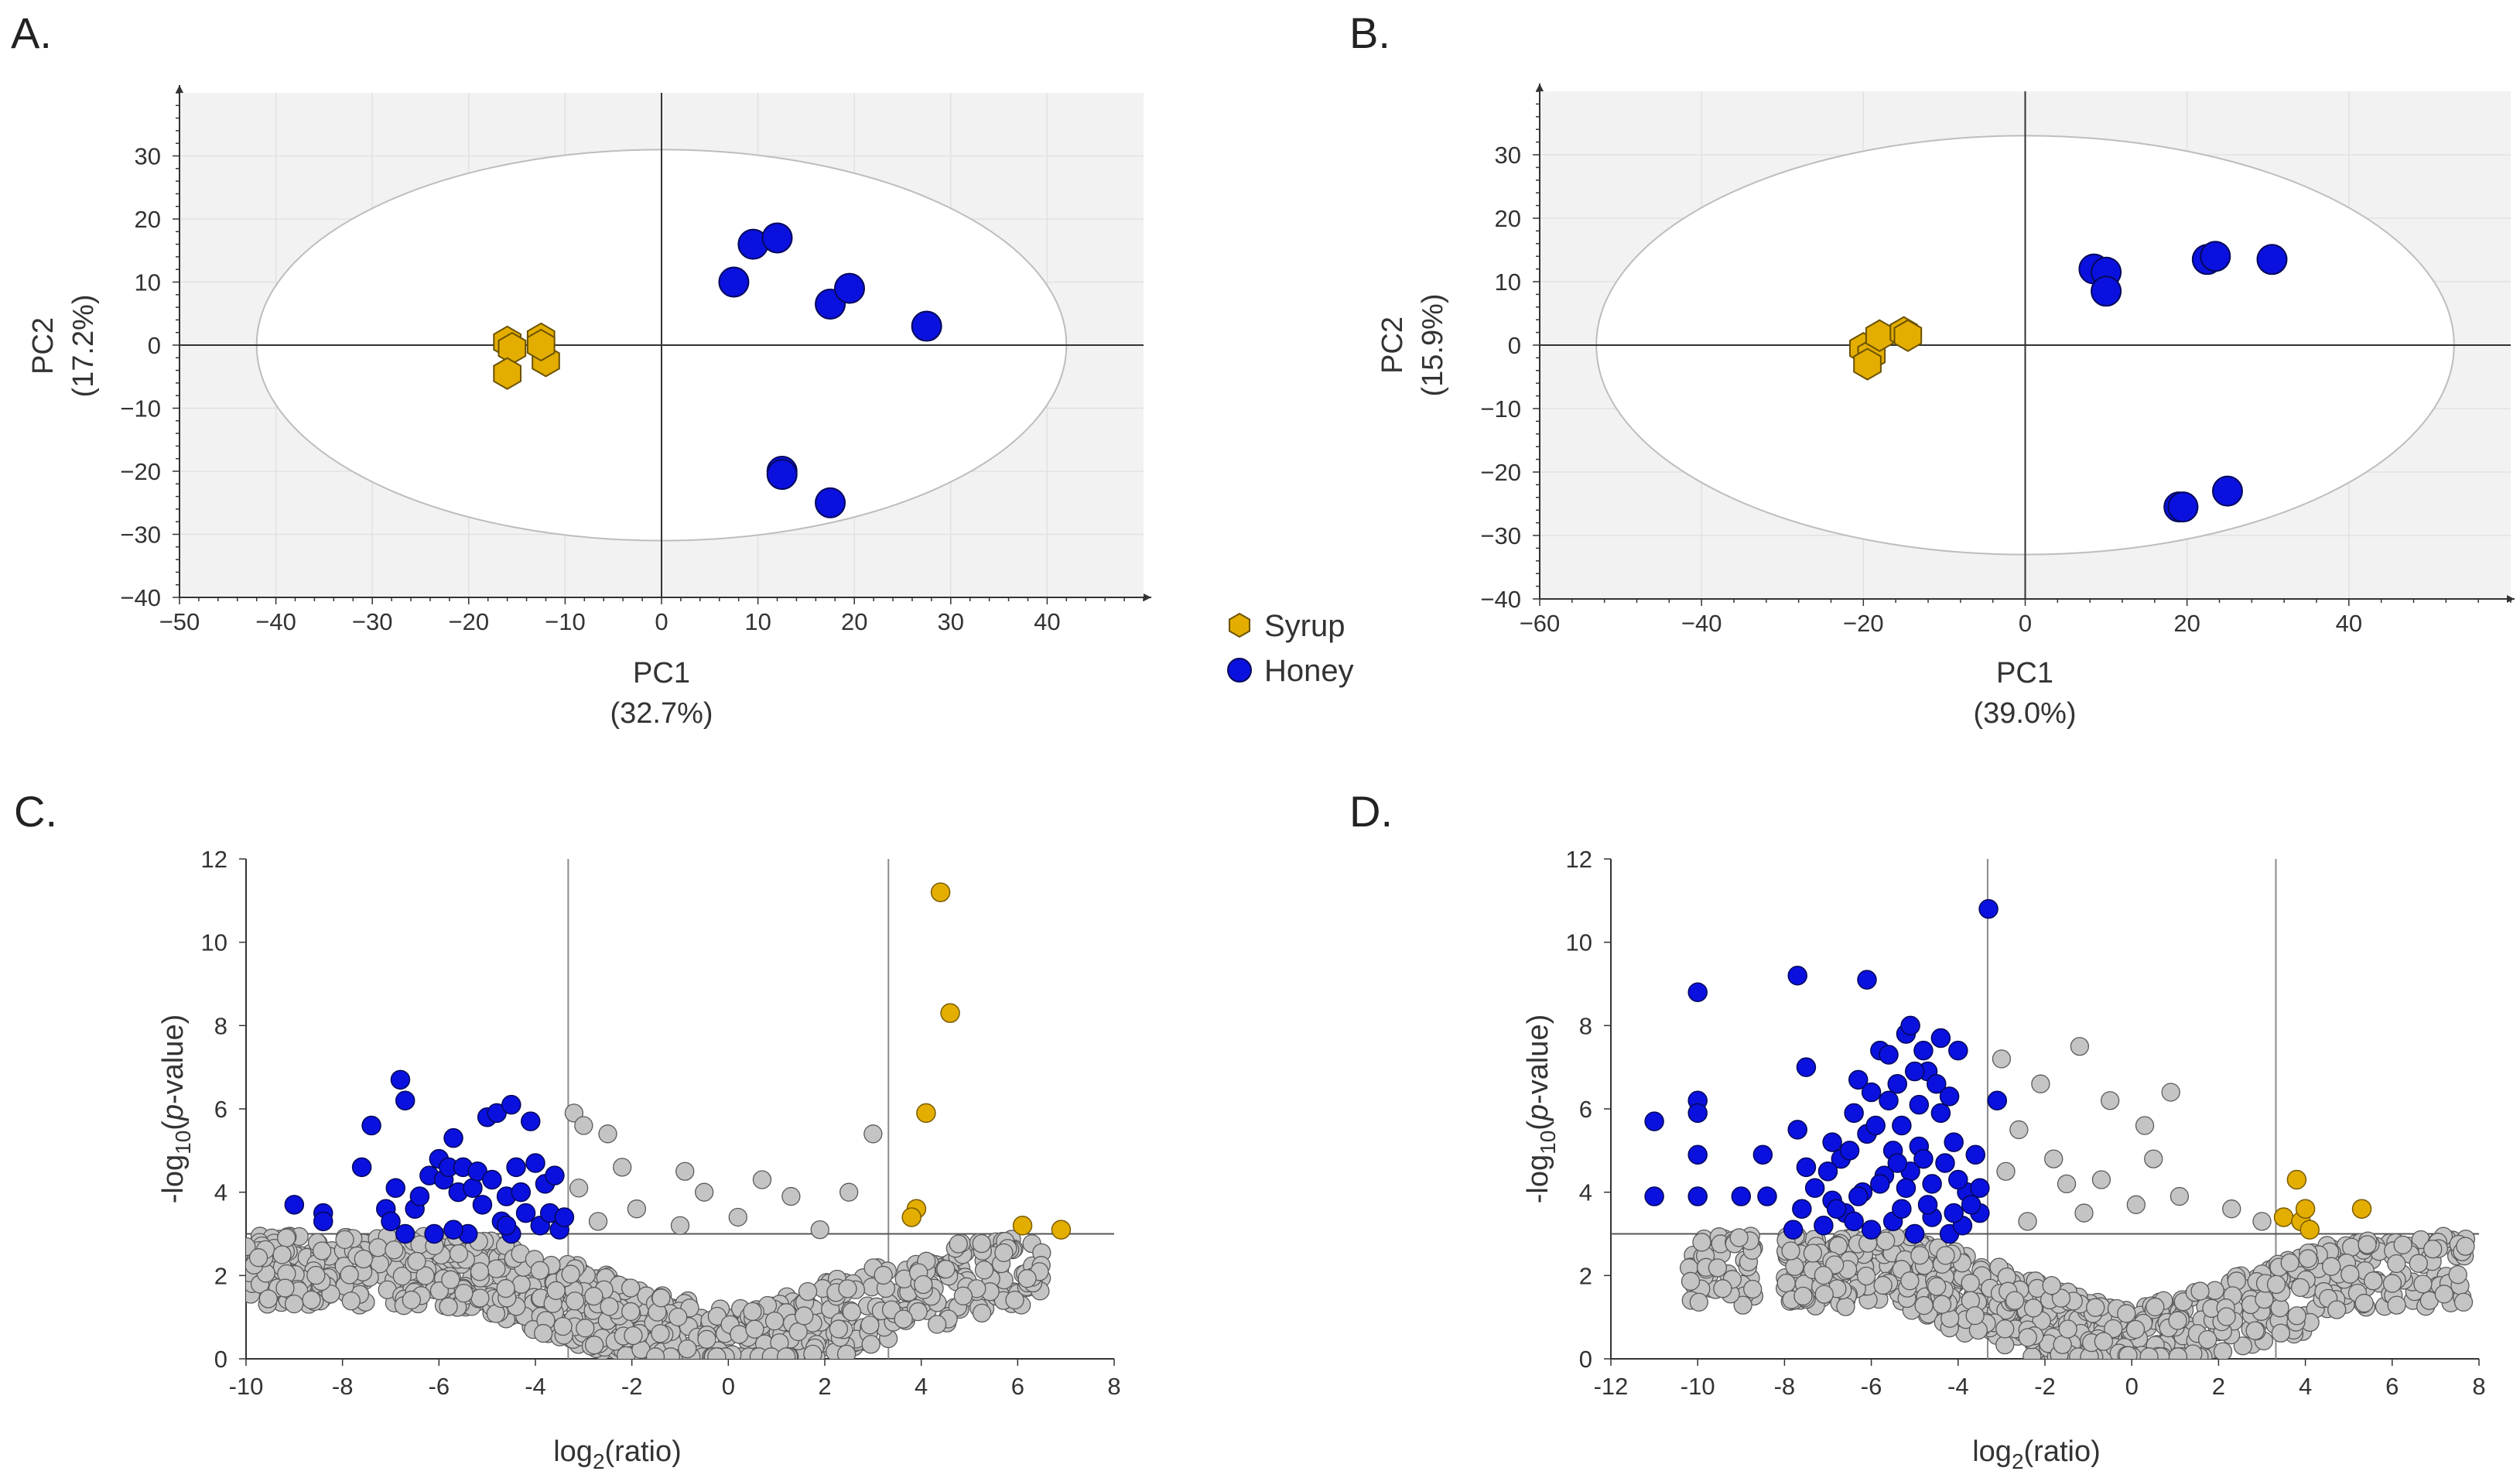 Image resolution: width=2520 pixels, height=1478 pixels. Describe the element at coordinates (1586, 1192) in the screenshot. I see `y-tick-label: 4` at that location.